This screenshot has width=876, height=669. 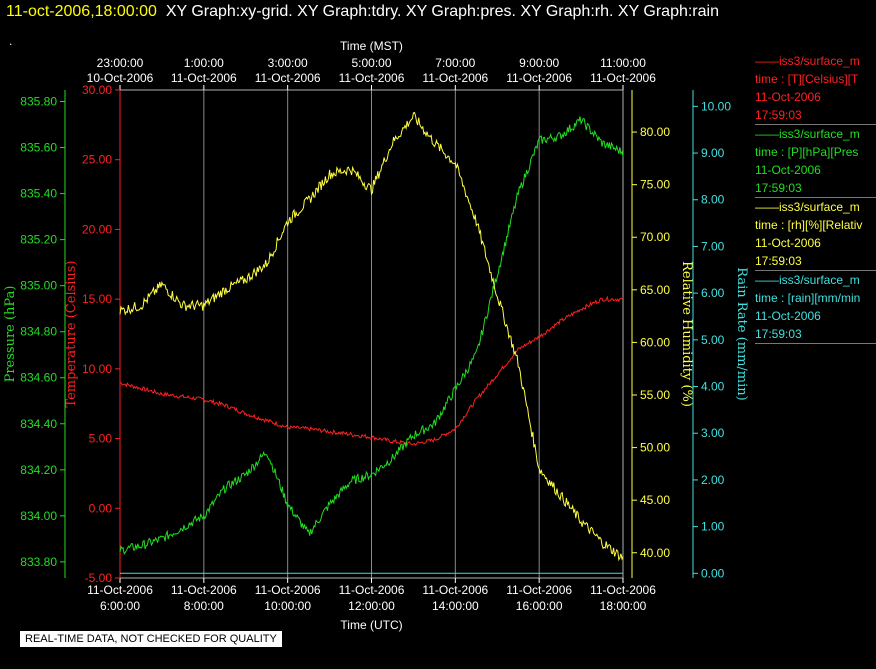 What do you see at coordinates (120, 606) in the screenshot?
I see `x-tick-label-time: 6:00:00` at bounding box center [120, 606].